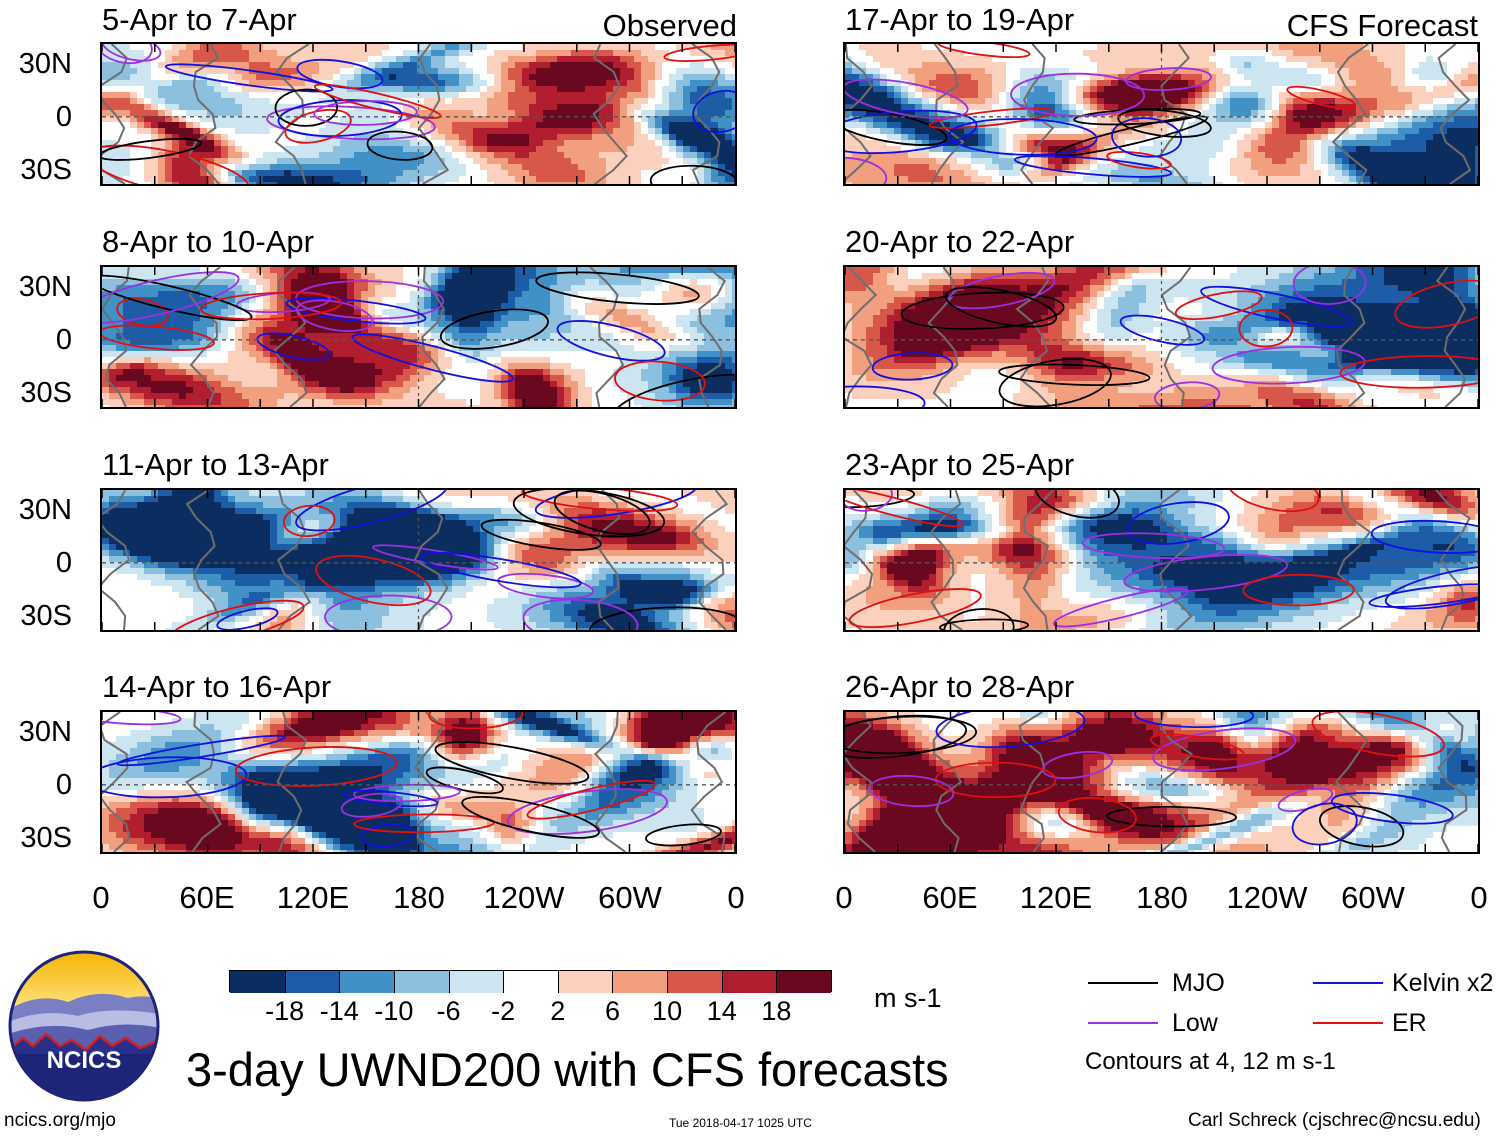  I want to click on footer-timestamp: Tue 2018-04-17 1025 UTC, so click(740, 1123).